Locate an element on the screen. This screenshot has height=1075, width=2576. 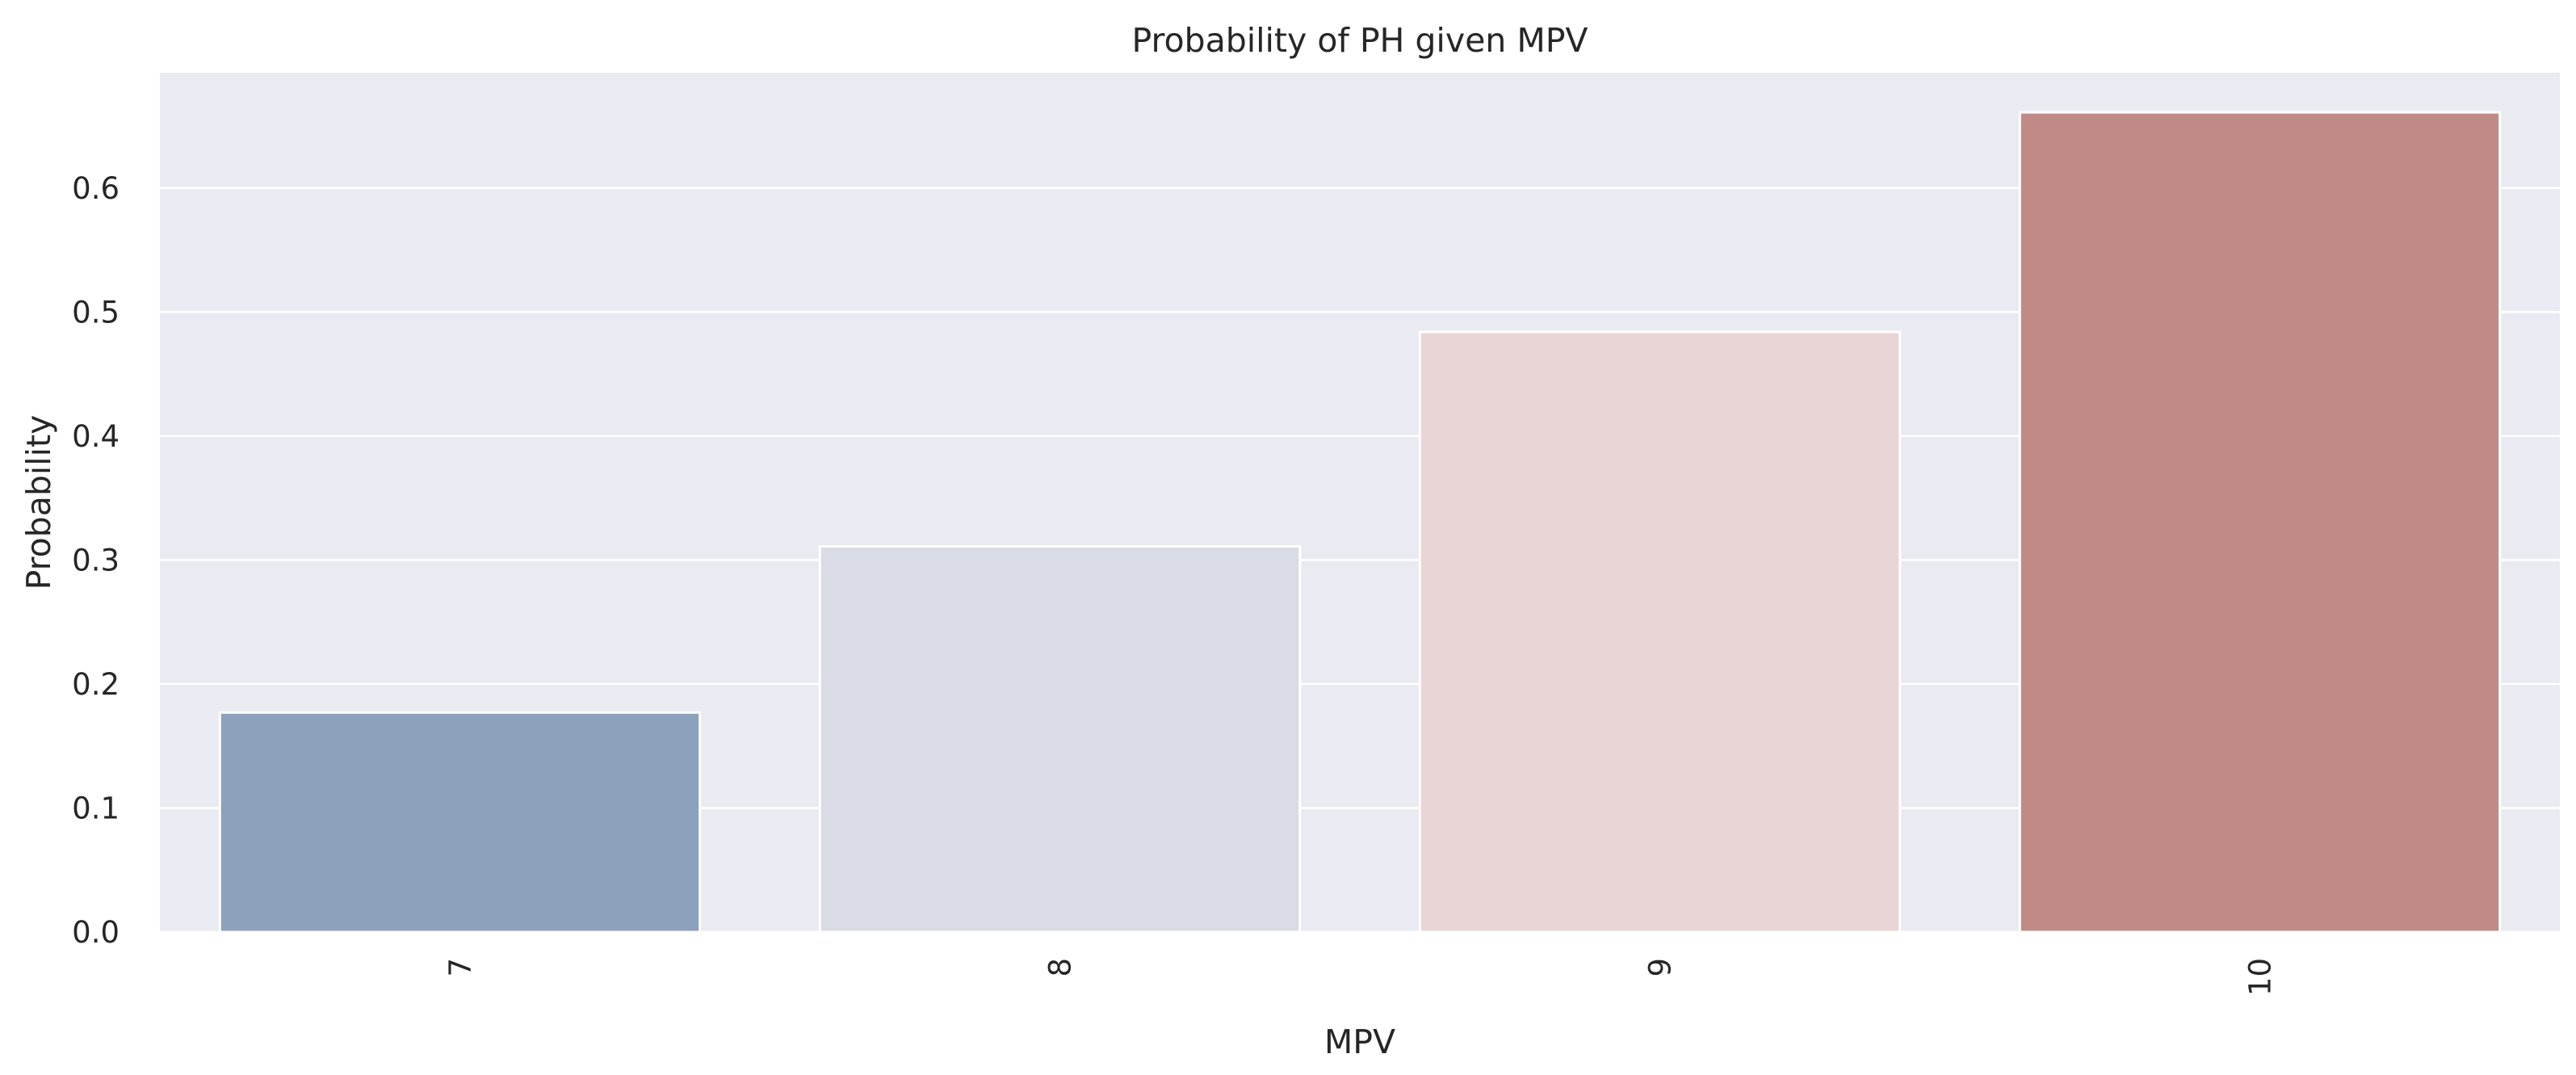
y-tick-labels: 0.0 0.1 0.2 0.3 0.4 0.5 0.6 is located at coordinates (96, 560).